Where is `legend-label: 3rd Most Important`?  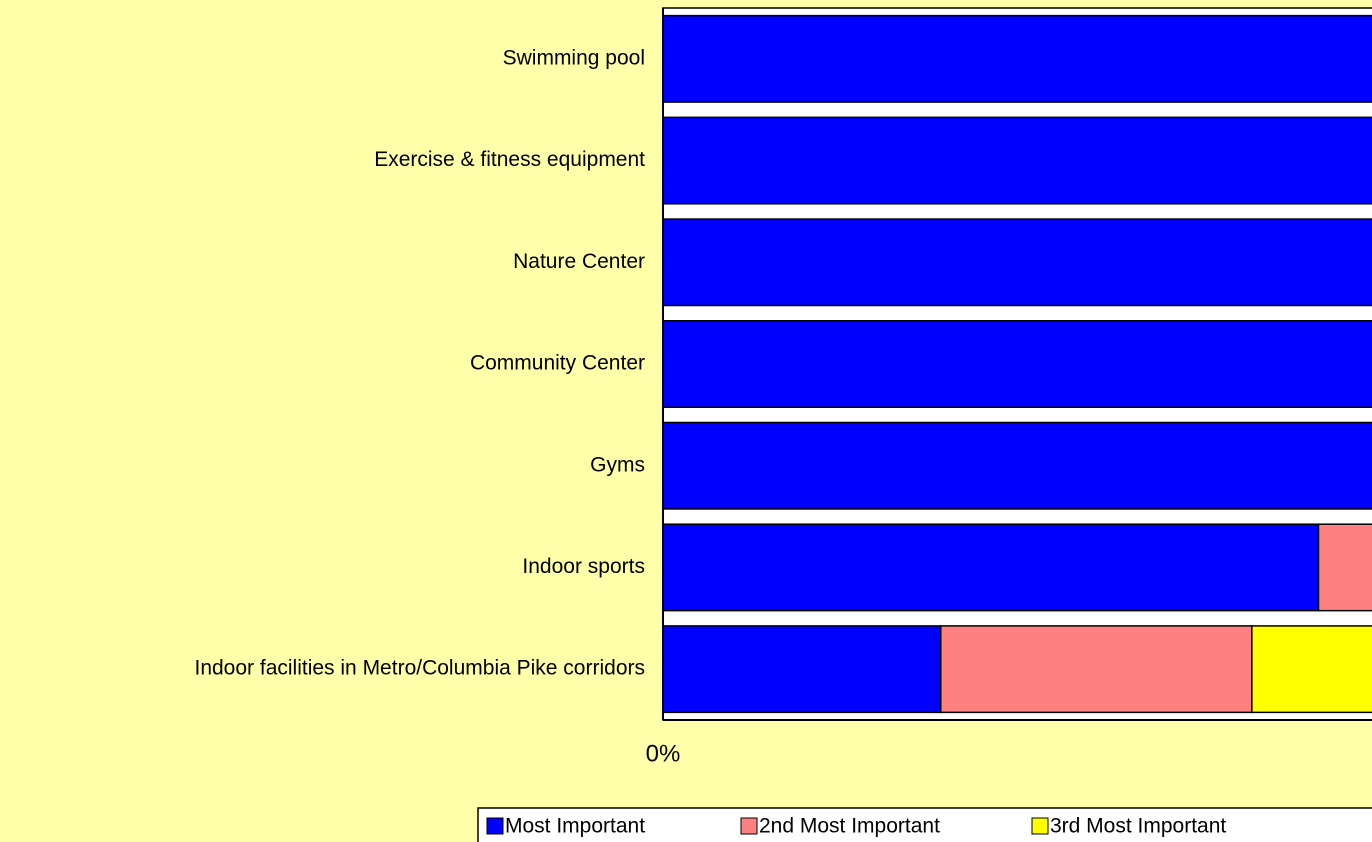 legend-label: 3rd Most Important is located at coordinates (1138, 826).